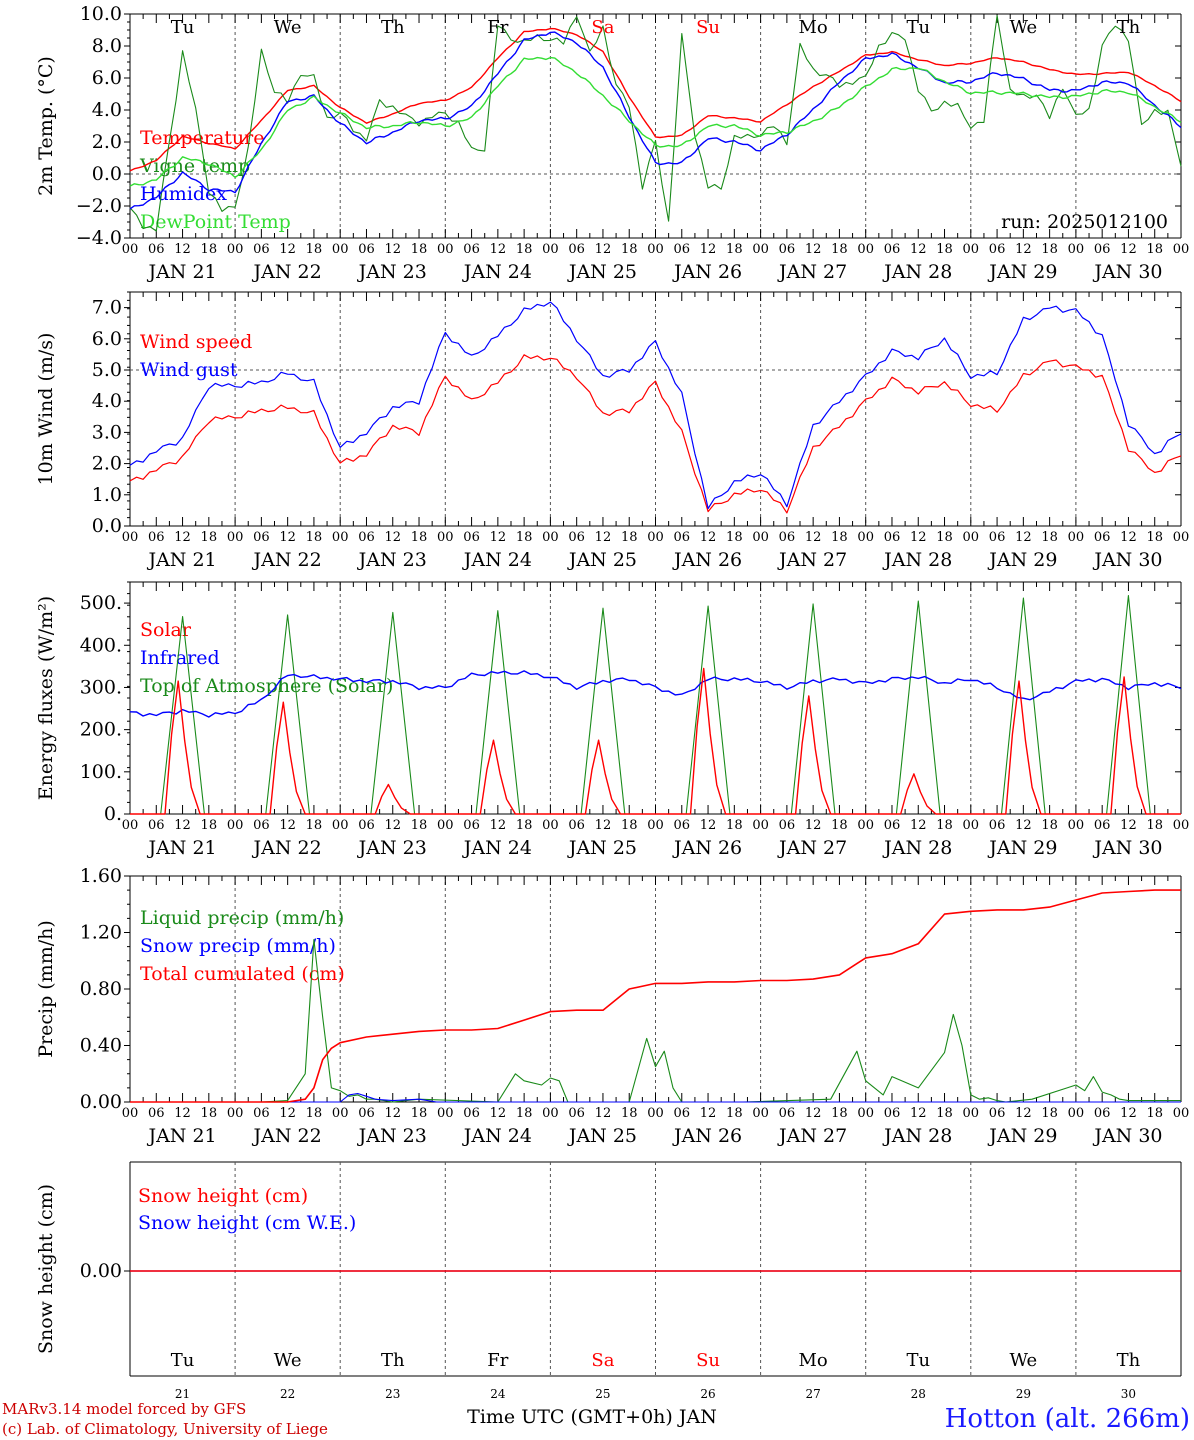 The image size is (1194, 1440). What do you see at coordinates (812, 848) in the screenshot?
I see `date-label: JAN 27` at bounding box center [812, 848].